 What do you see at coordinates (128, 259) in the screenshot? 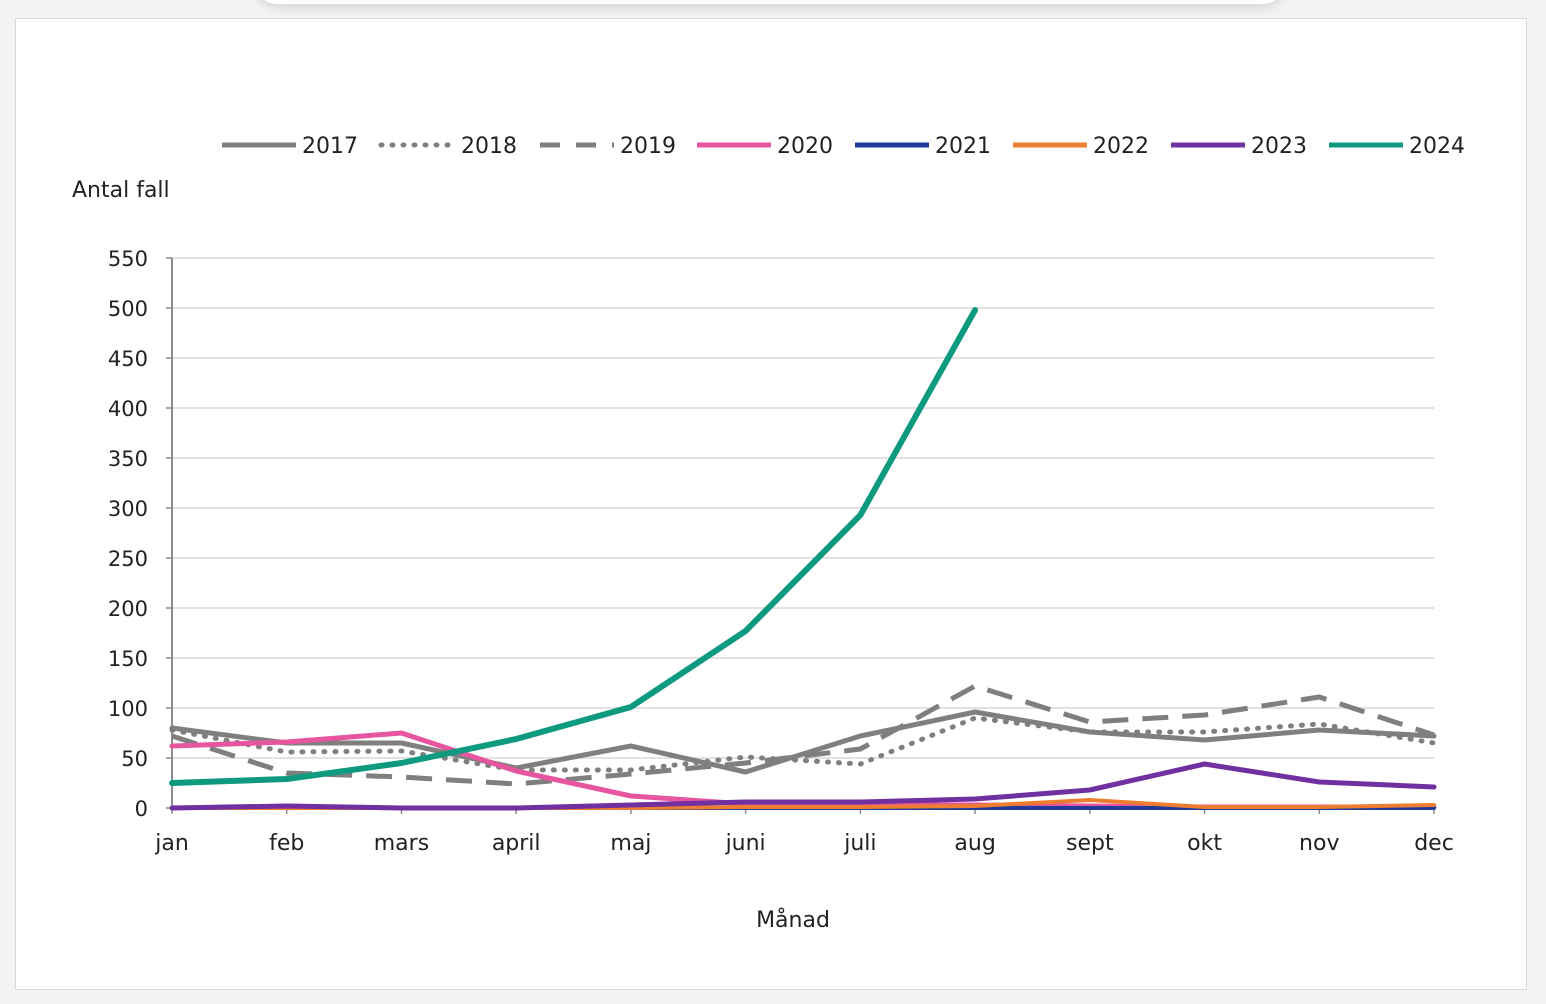
I see `y-tick-label: 550` at bounding box center [128, 259].